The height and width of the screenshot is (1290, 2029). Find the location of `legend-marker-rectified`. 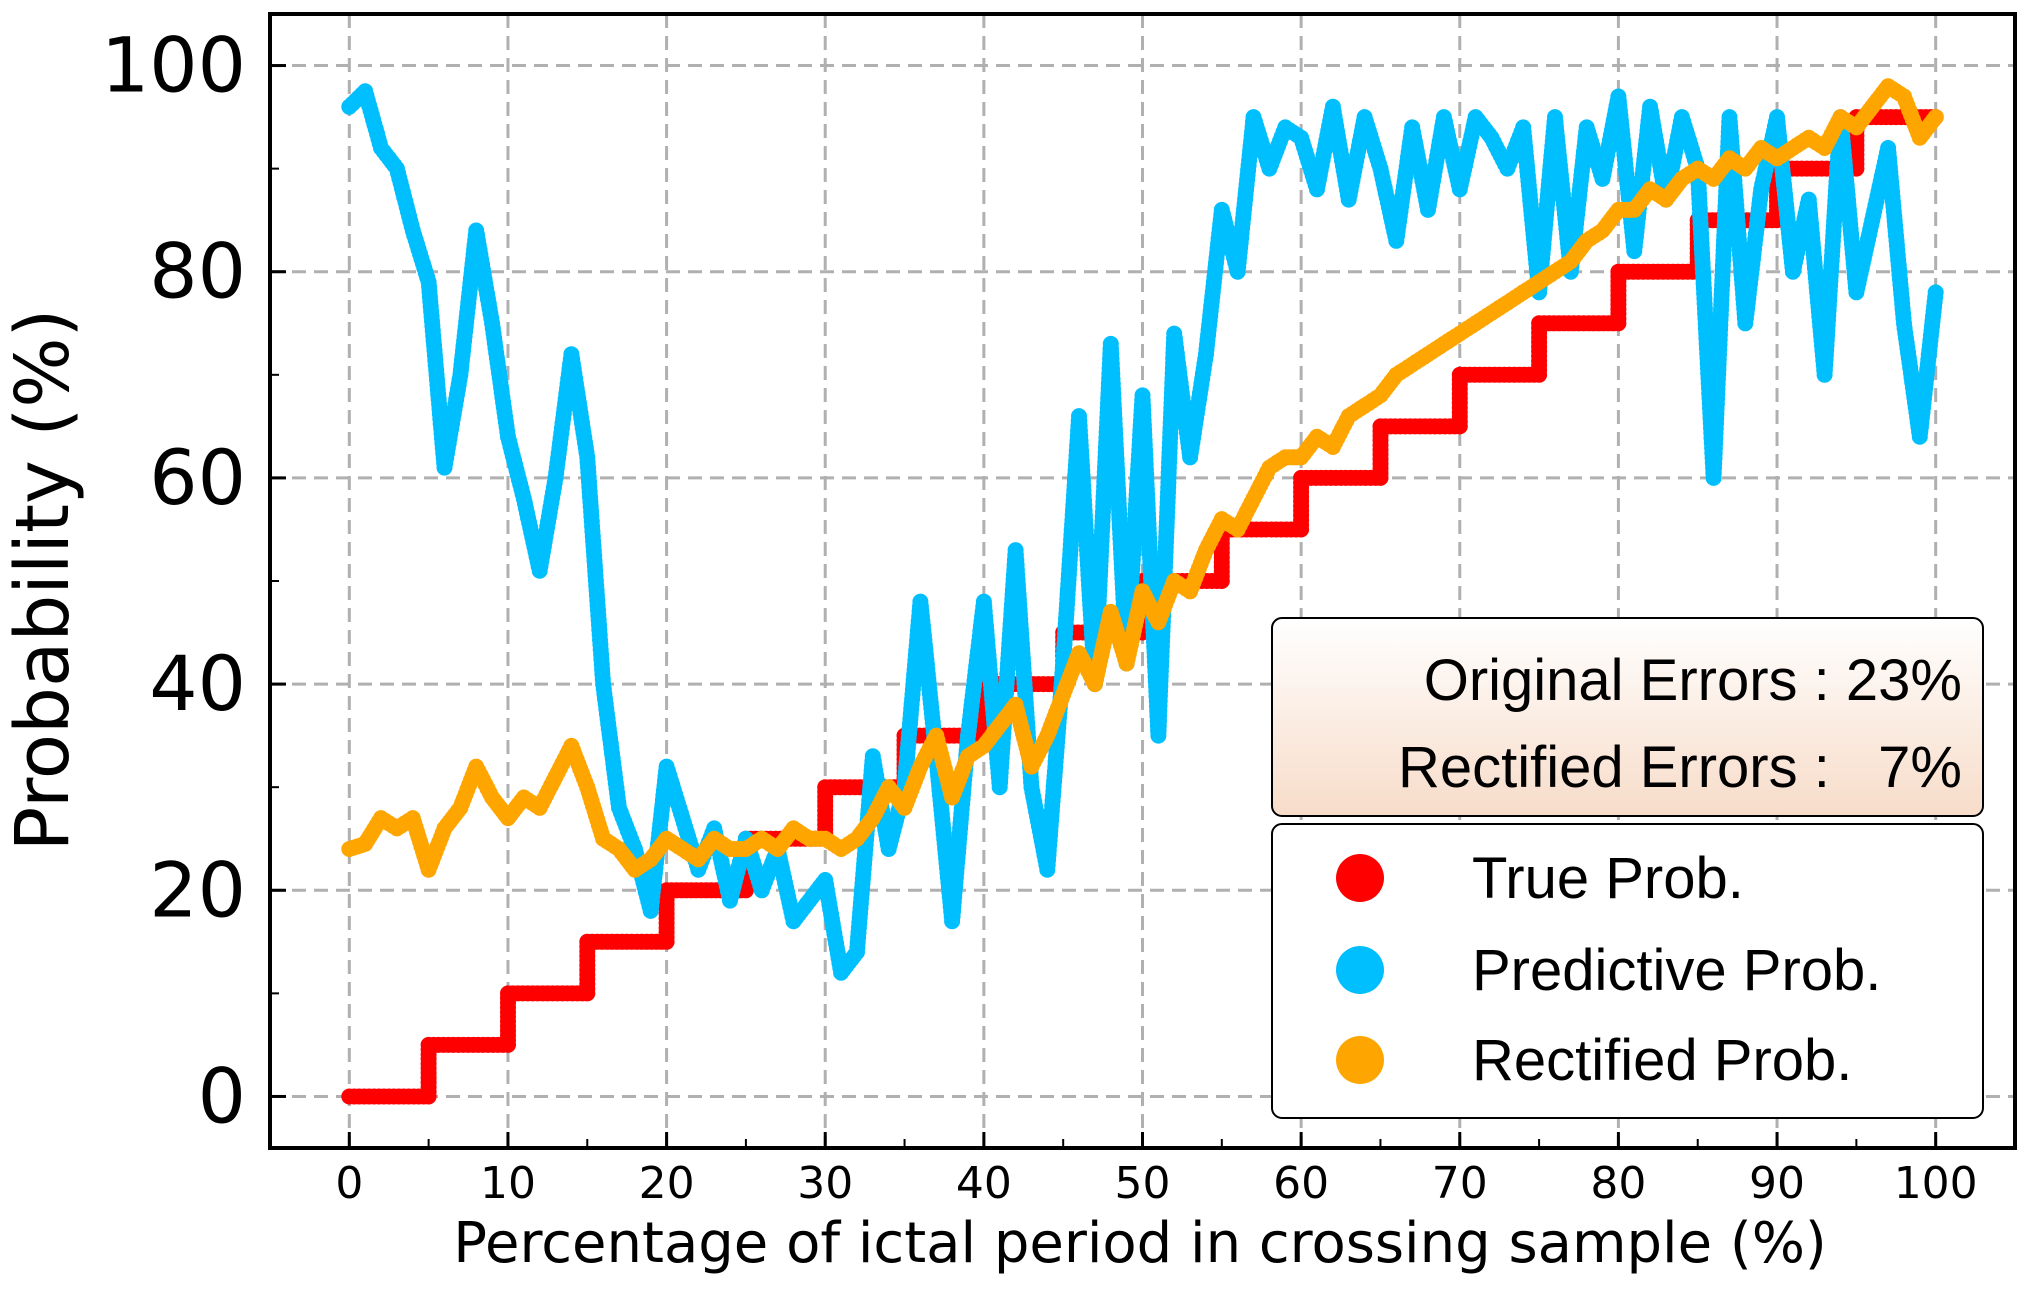

legend-marker-rectified is located at coordinates (1360, 1060).